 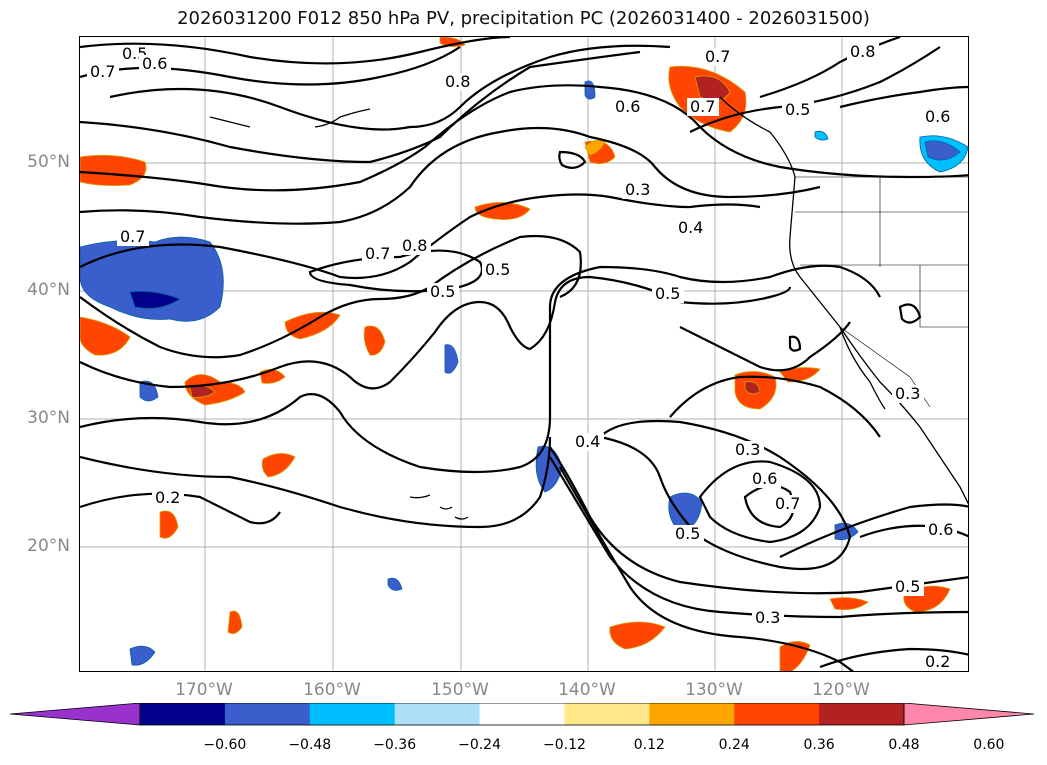 What do you see at coordinates (989, 745) in the screenshot?
I see `colorbar-tick-label: 0.60` at bounding box center [989, 745].